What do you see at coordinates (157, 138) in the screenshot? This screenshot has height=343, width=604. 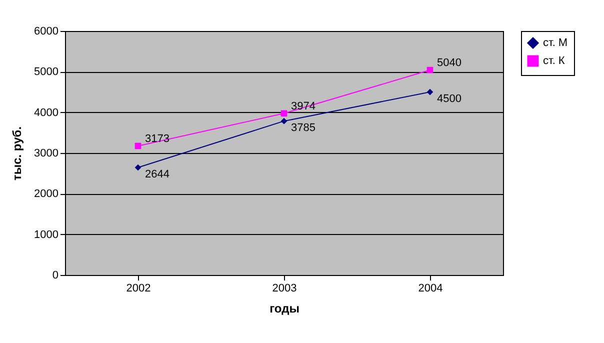 I see `data-label: 3173` at bounding box center [157, 138].